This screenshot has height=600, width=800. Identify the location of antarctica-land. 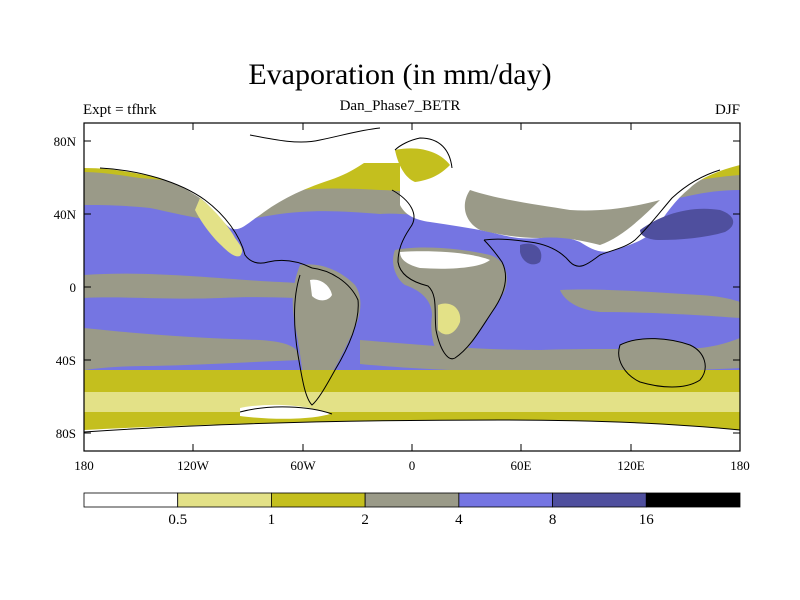
(412, 435).